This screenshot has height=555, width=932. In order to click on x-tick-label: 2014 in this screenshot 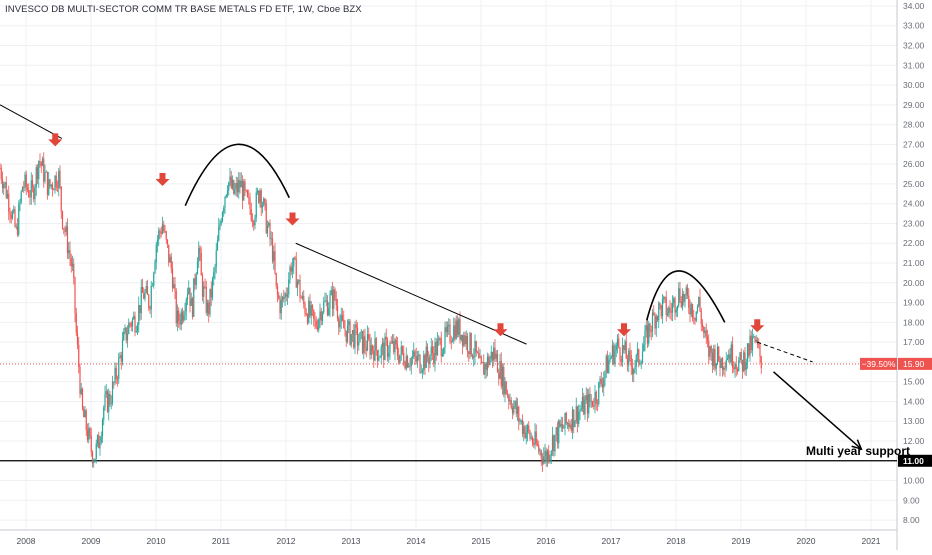, I will do `click(416, 541)`.